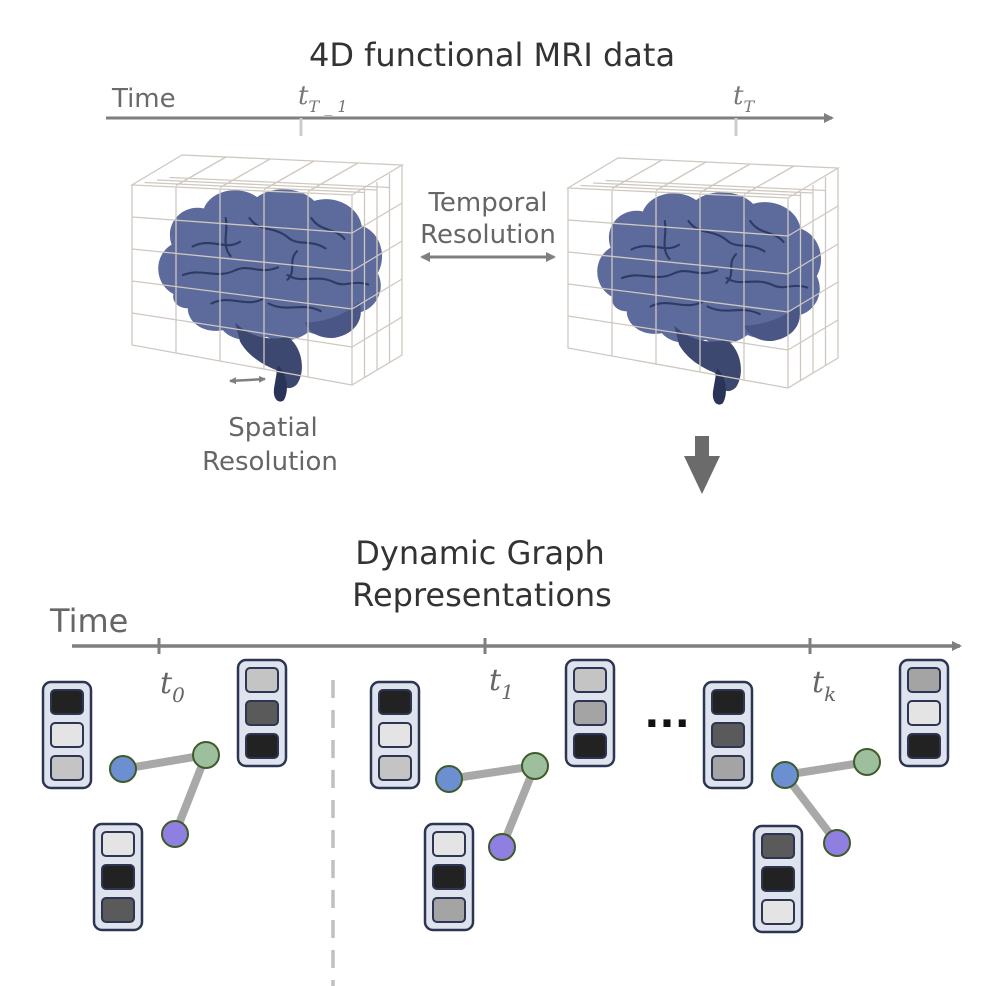 Image resolution: width=984 pixels, height=986 pixels. What do you see at coordinates (322, 98) in the screenshot?
I see `top-tick-left-label: tT _ 1` at bounding box center [322, 98].